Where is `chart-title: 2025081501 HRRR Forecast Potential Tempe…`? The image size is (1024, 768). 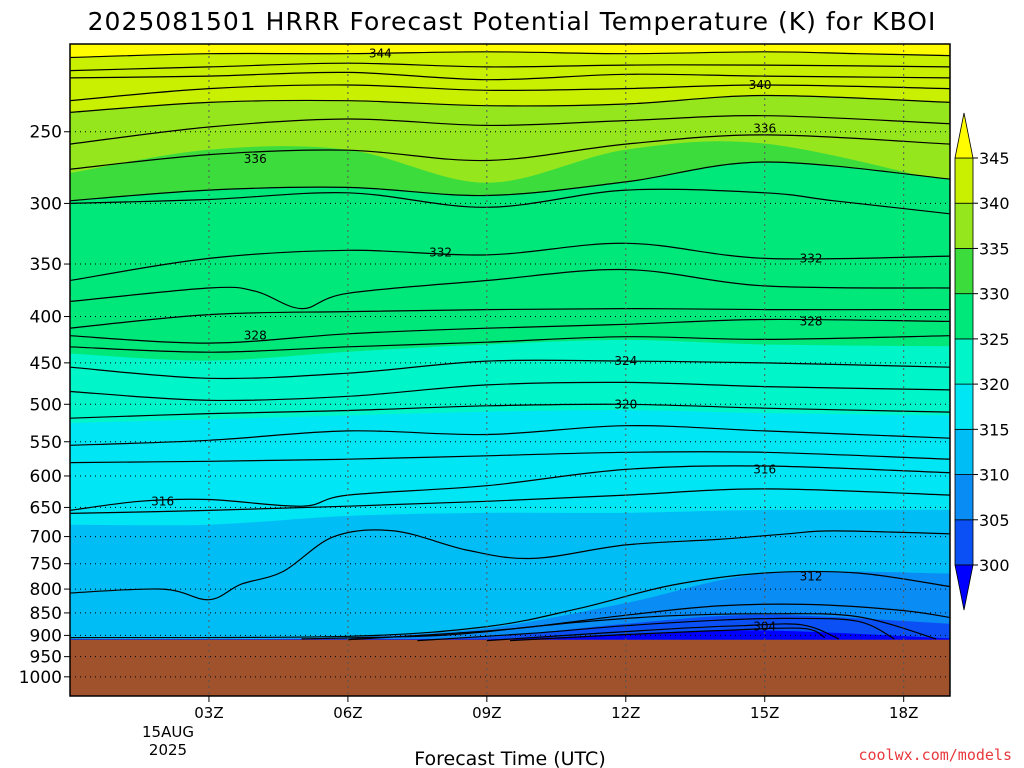
chart-title: 2025081501 HRRR Forecast Potential Tempe… is located at coordinates (512, 21).